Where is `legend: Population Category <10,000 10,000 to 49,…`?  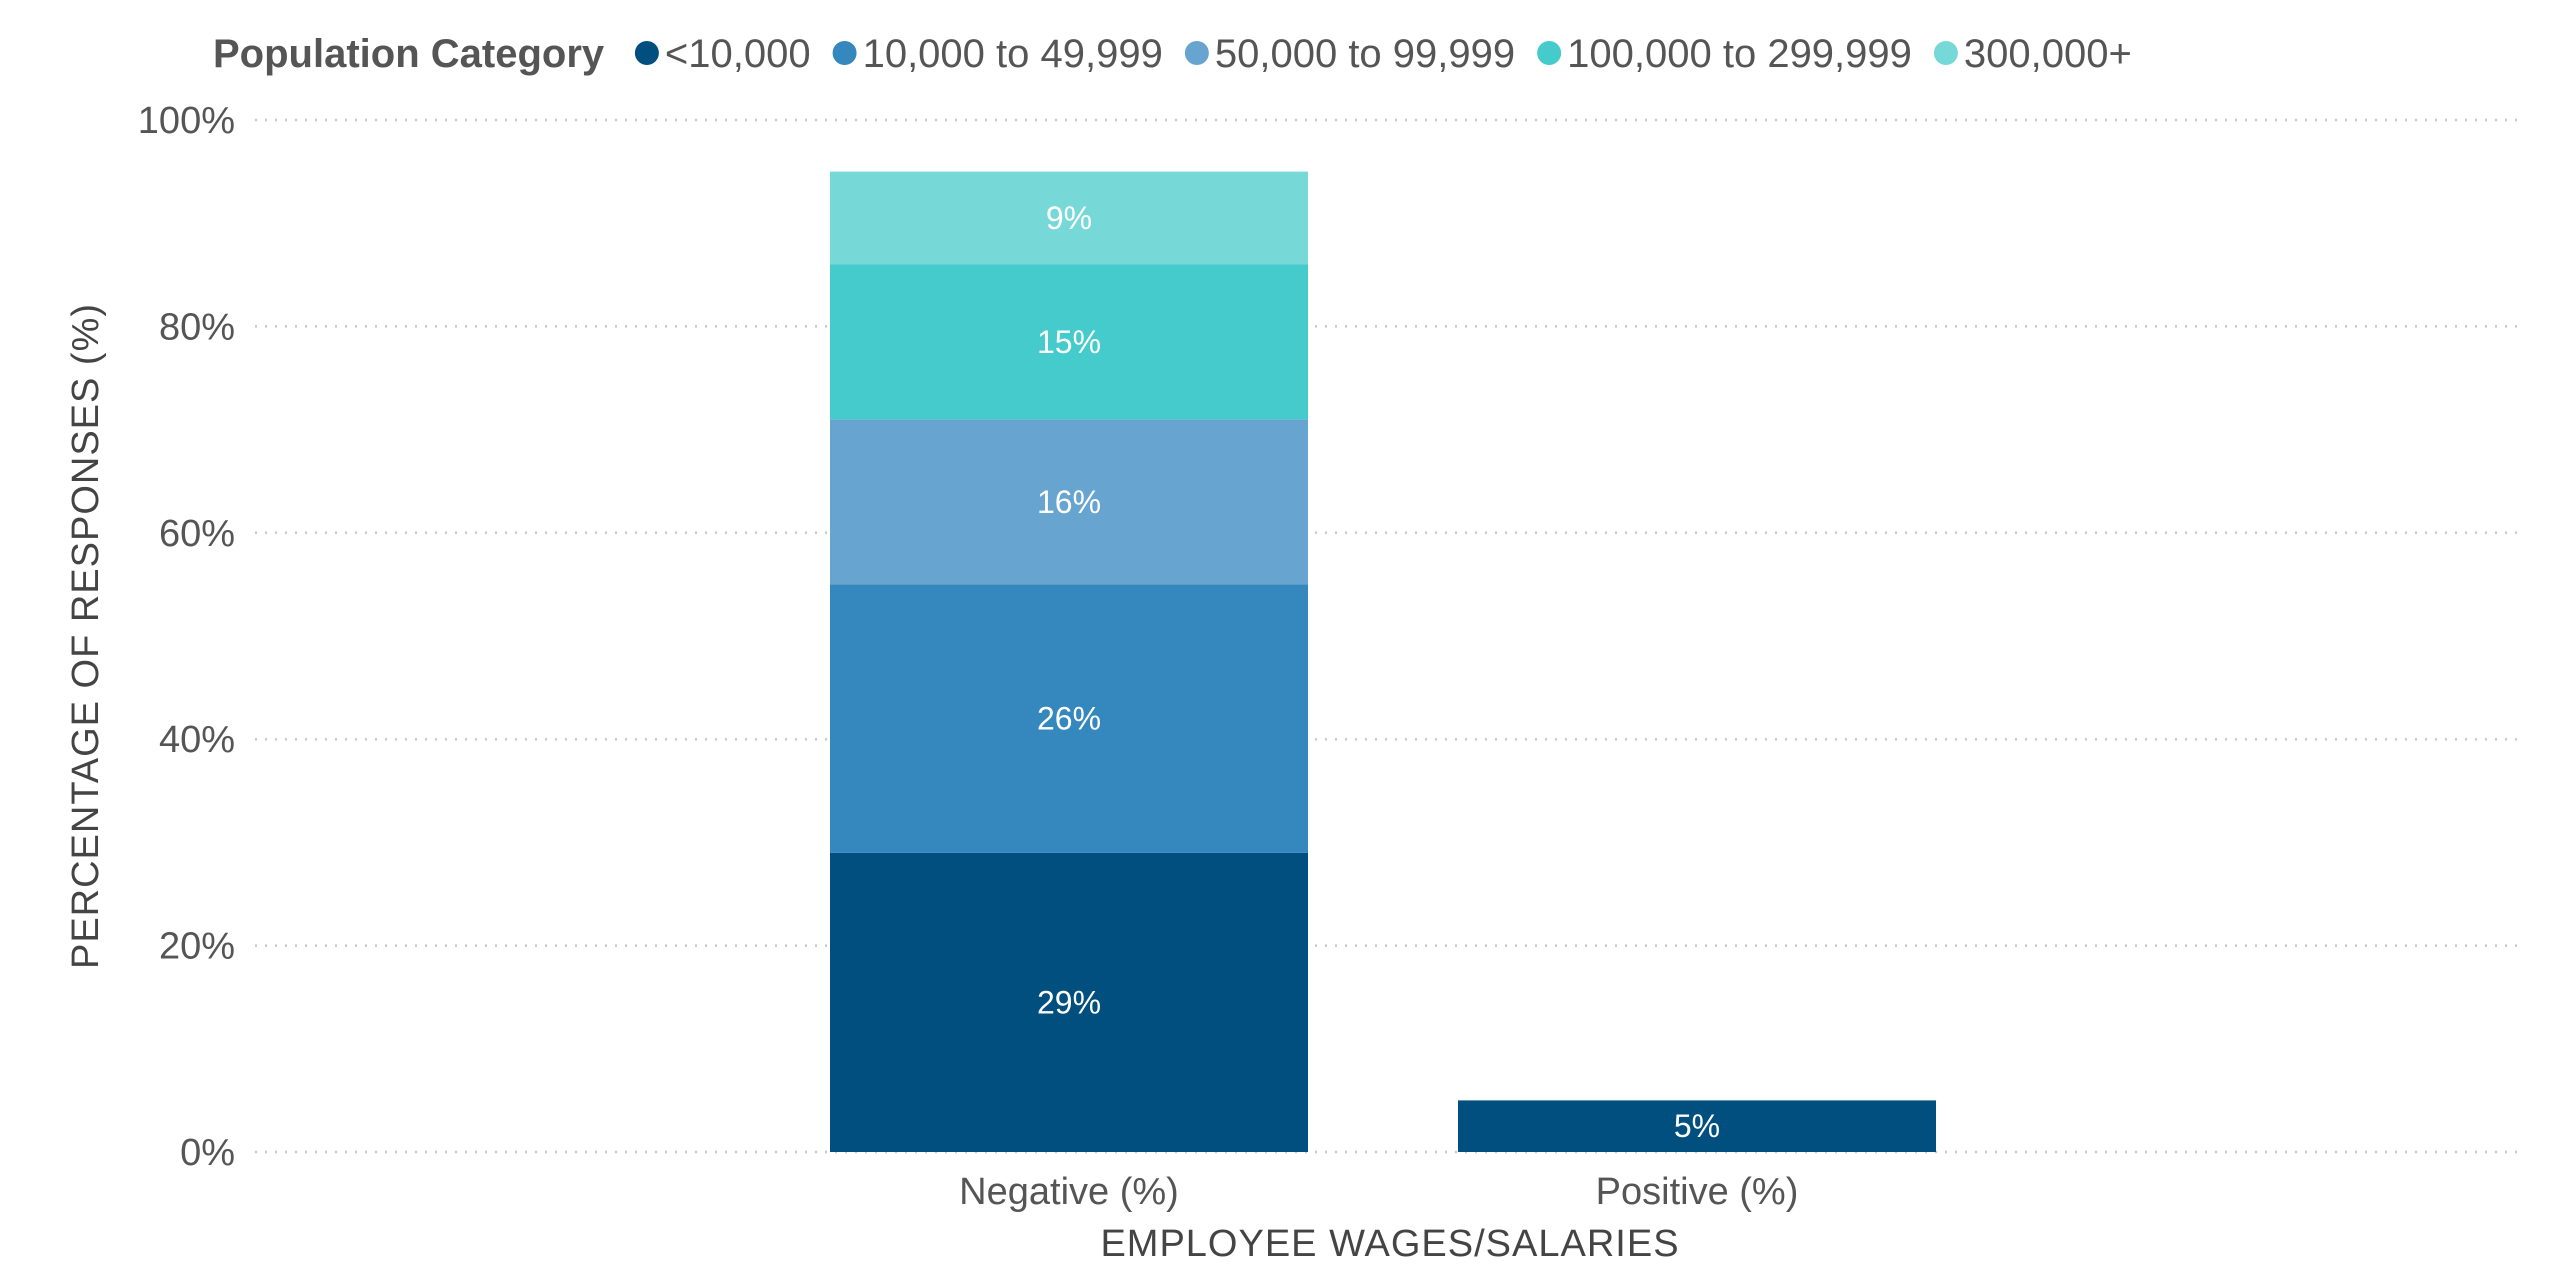
legend: Population Category <10,000 10,000 to 49,… is located at coordinates (1172, 54).